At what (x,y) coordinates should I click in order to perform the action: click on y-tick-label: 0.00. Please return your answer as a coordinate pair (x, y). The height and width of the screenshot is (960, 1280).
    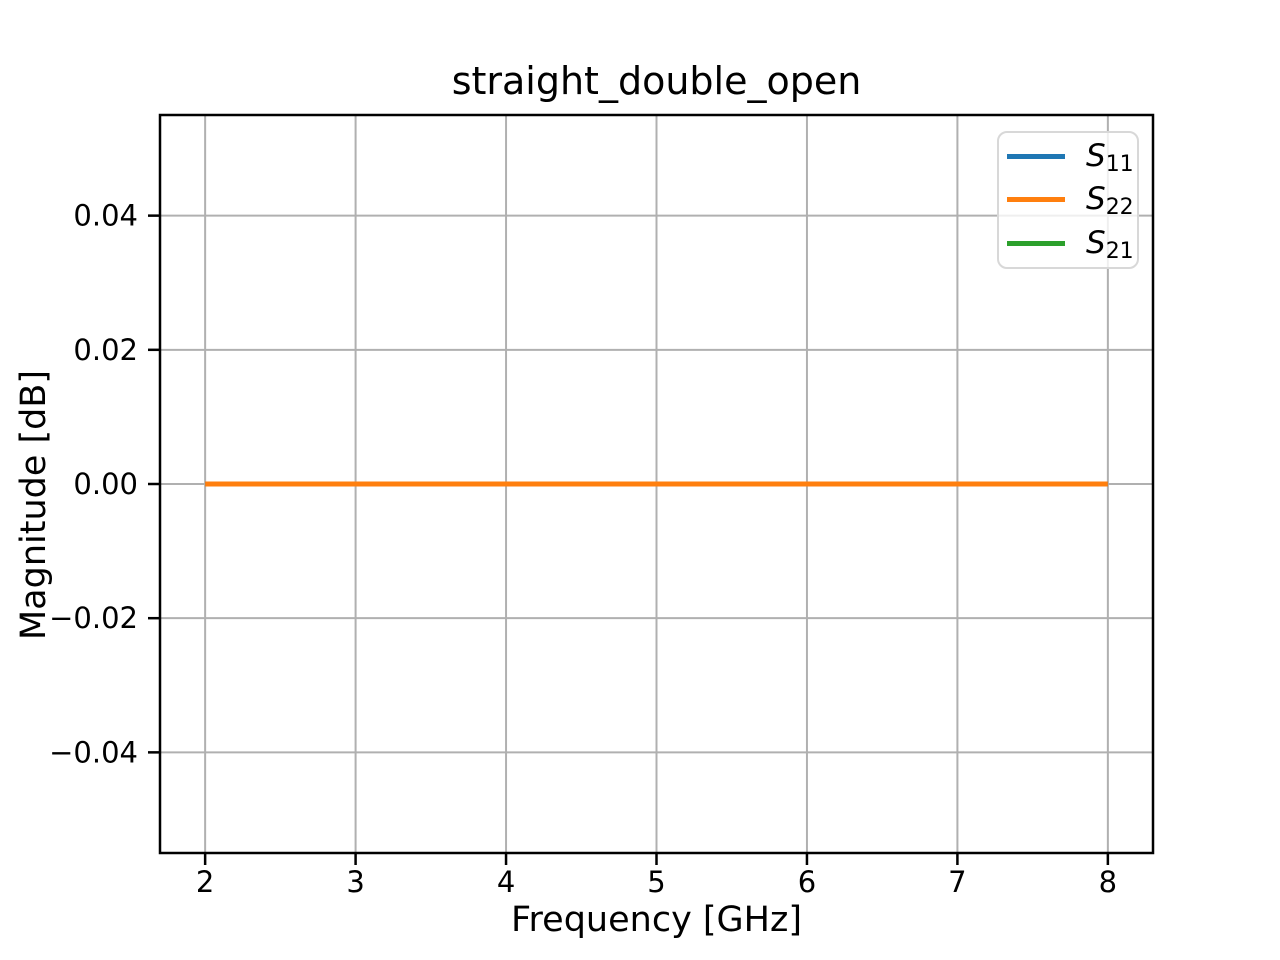
    Looking at the image, I should click on (105, 484).